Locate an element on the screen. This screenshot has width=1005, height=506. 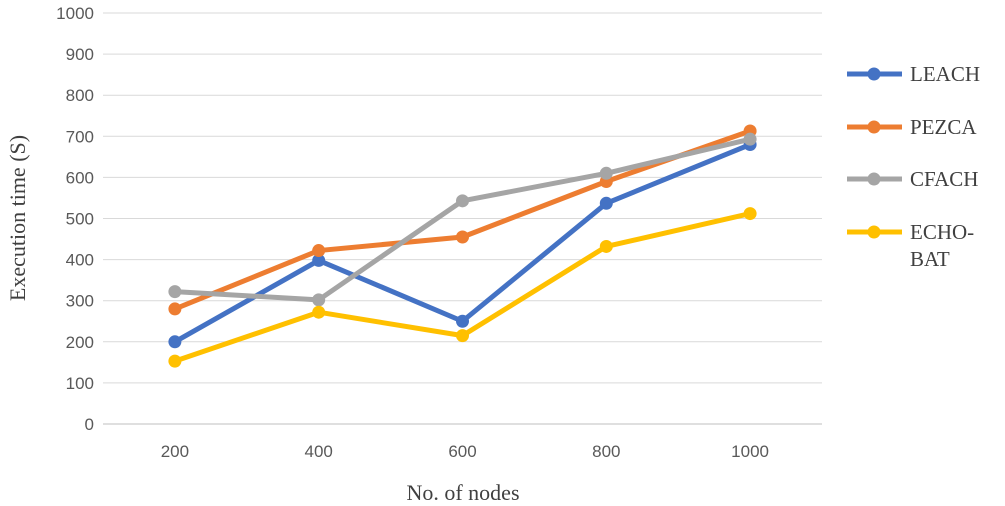
legend-item: CFACH is located at coordinates (912, 179).